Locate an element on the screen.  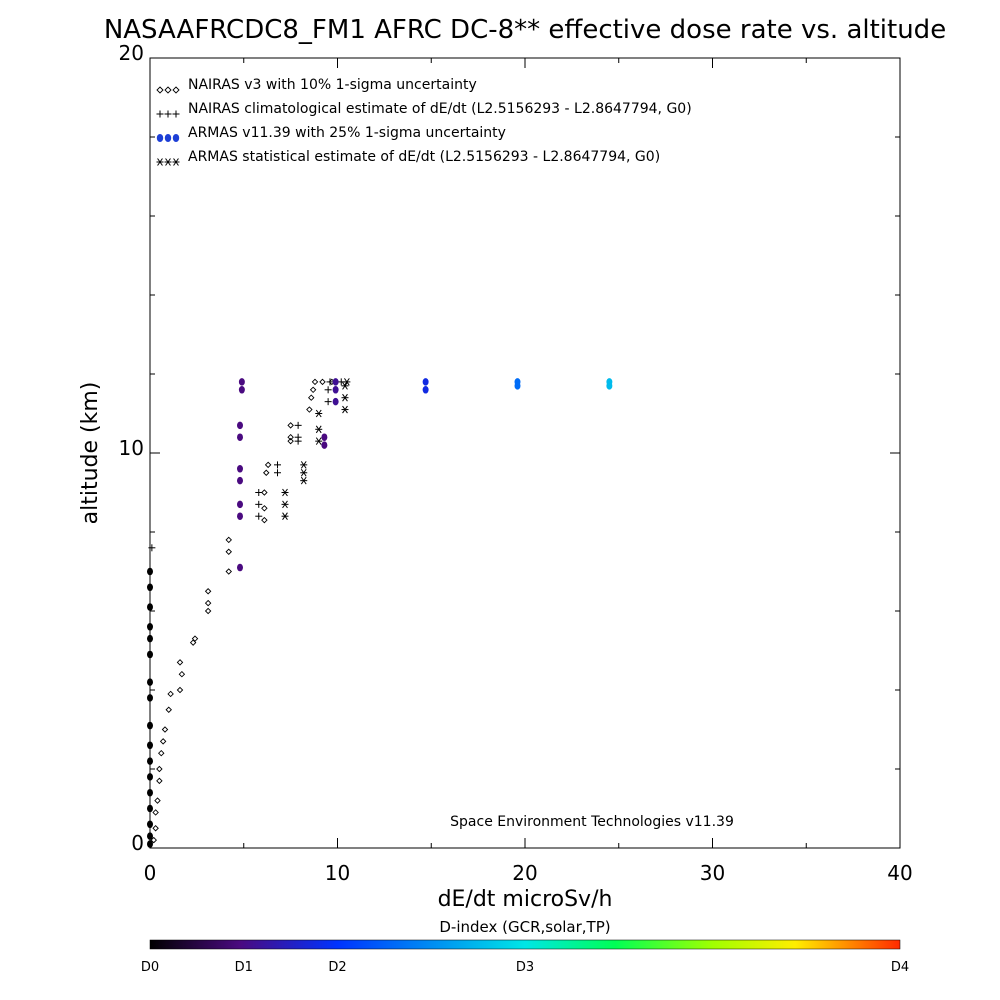
colorbar-labels: D0 D1 D2 D3 D4 is located at coordinates (525, 967).